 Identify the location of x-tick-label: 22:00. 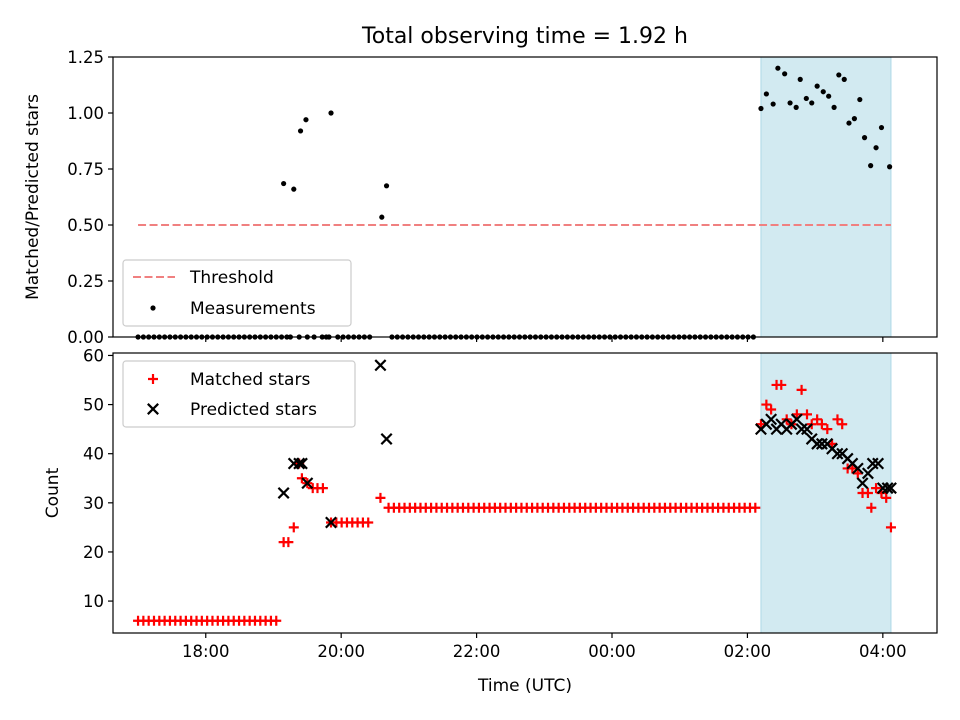
(477, 651).